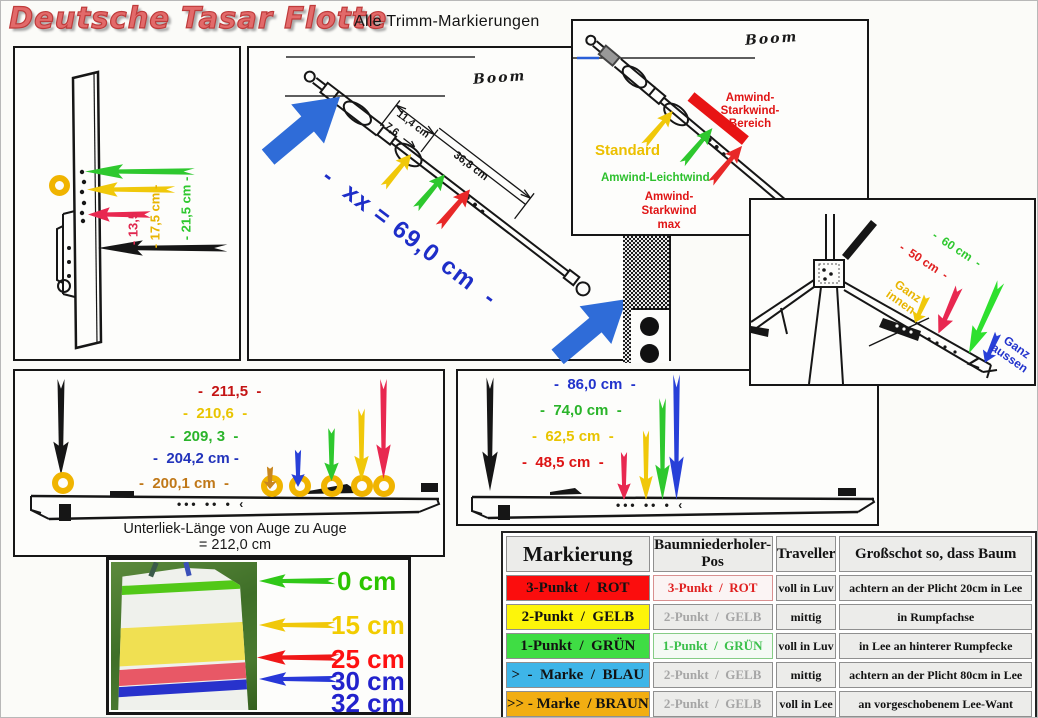 The image size is (1038, 718). What do you see at coordinates (578, 704) in the screenshot?
I see `mark-cell-braun: >> - Marke / BRAUN` at bounding box center [578, 704].